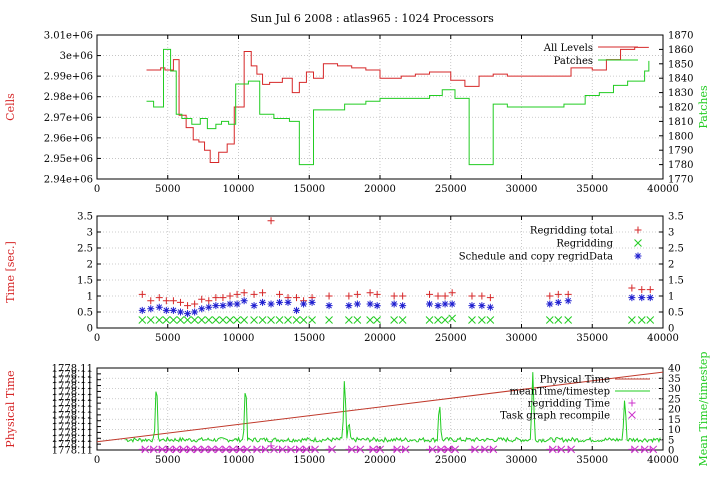 The height and width of the screenshot is (504, 720). Describe the element at coordinates (76, 56) in the screenshot. I see `y-tick-label: 3e+06` at that location.